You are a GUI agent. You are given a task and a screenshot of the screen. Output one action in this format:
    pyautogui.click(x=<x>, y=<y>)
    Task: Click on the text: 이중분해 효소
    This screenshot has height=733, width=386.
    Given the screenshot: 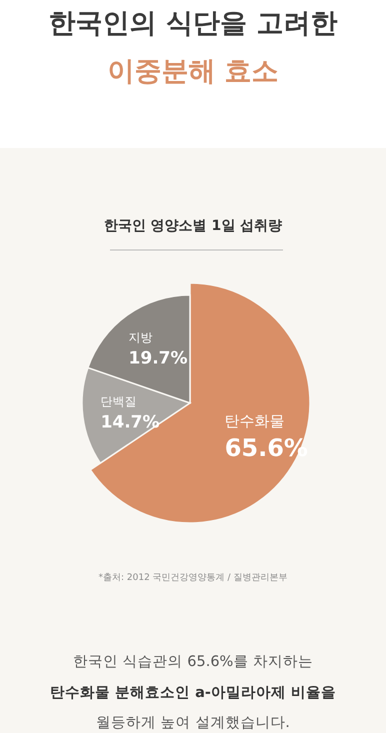 What is the action you would take?
    pyautogui.click(x=193, y=71)
    